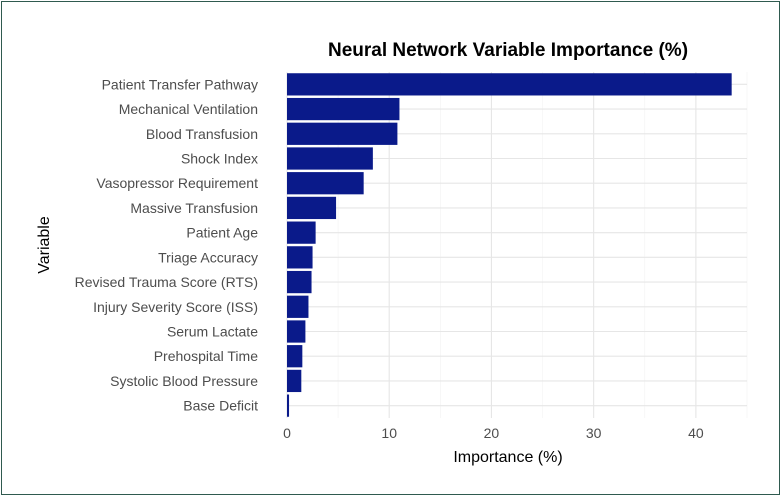  I want to click on category-label: Injury Severity Score (ISS), so click(175, 307).